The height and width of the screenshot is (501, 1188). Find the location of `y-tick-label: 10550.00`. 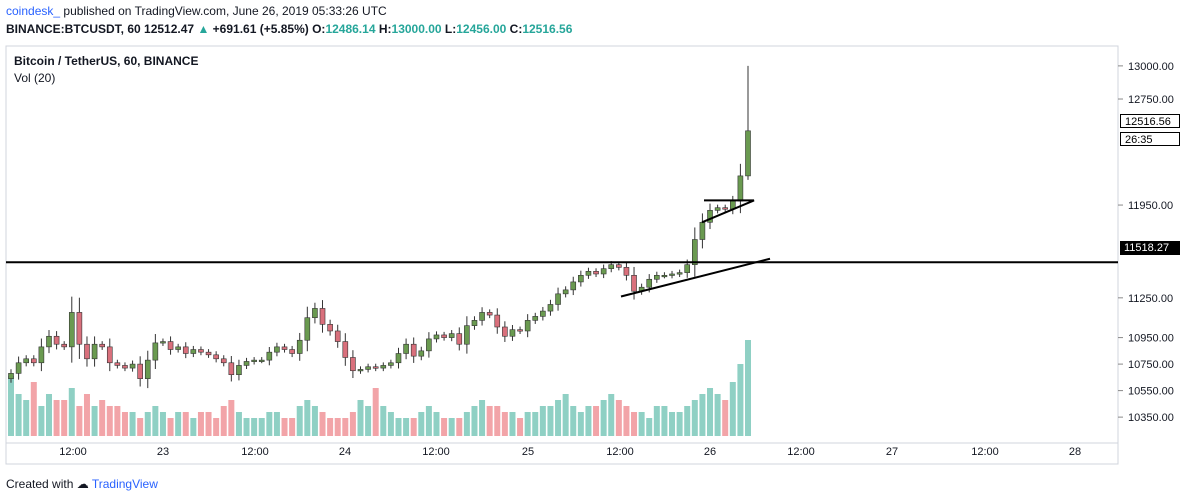

y-tick-label: 10550.00 is located at coordinates (1151, 392).